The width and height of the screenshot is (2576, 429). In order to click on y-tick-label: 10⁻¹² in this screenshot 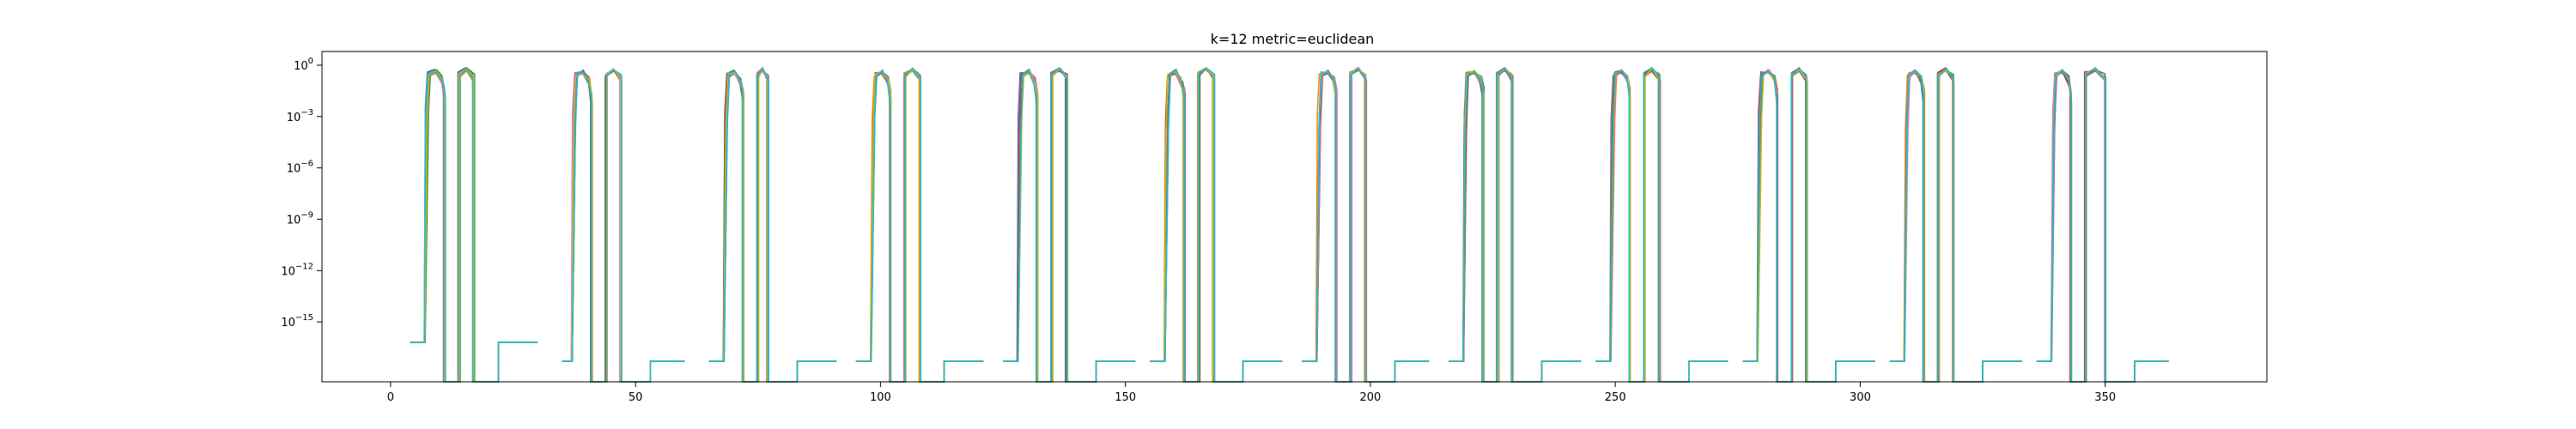, I will do `click(297, 270)`.